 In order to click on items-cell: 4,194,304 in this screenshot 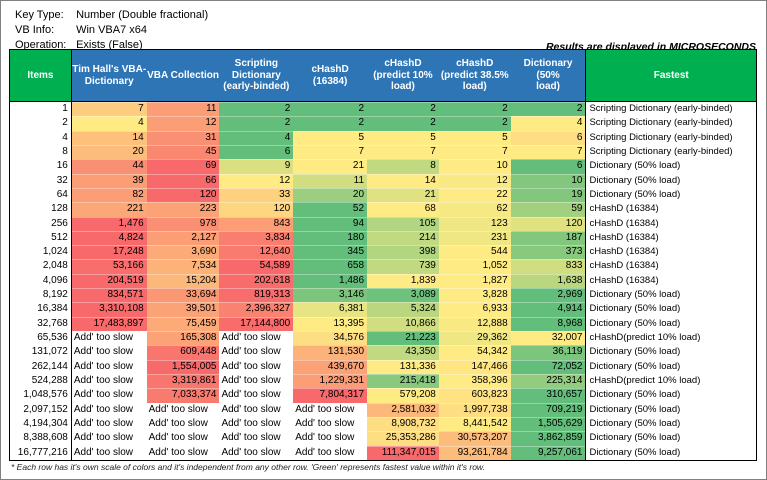, I will do `click(41, 424)`.